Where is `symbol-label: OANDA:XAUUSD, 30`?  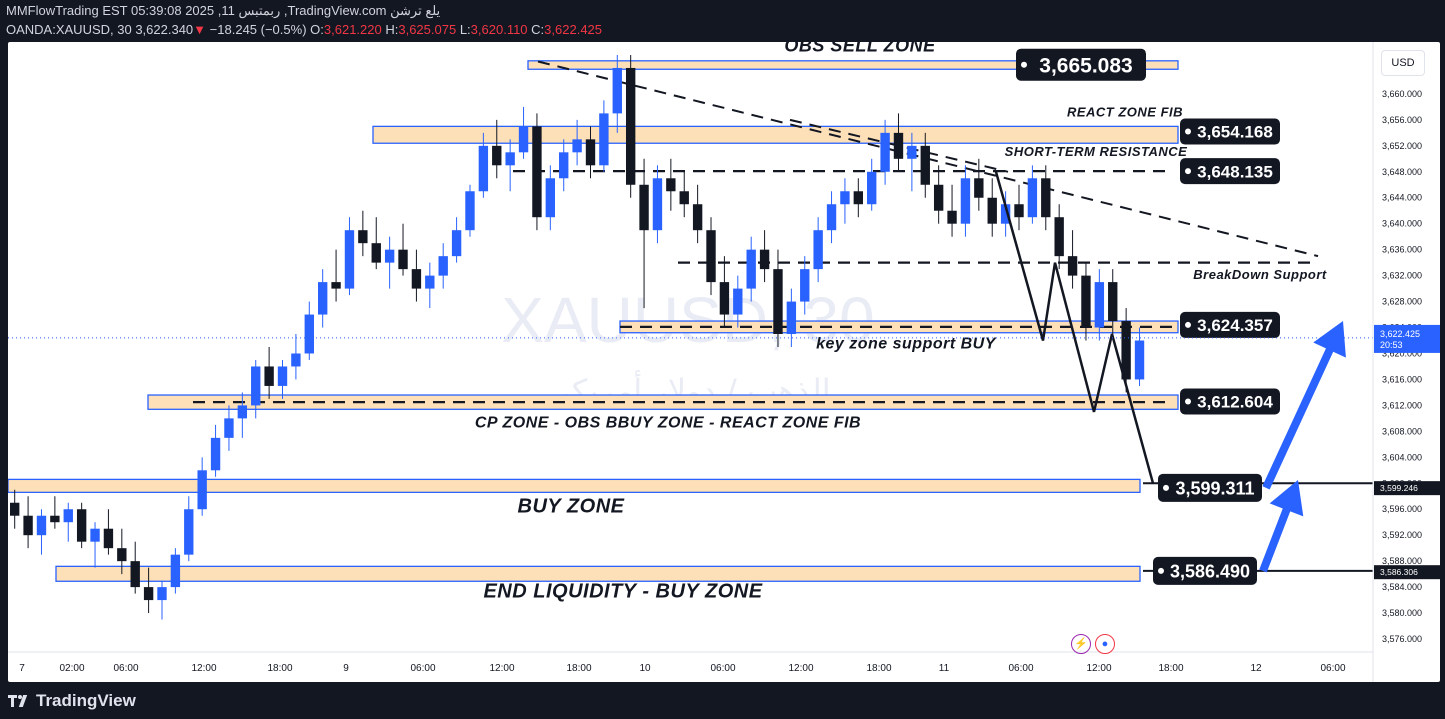
symbol-label: OANDA:XAUUSD, 30 is located at coordinates (69, 29).